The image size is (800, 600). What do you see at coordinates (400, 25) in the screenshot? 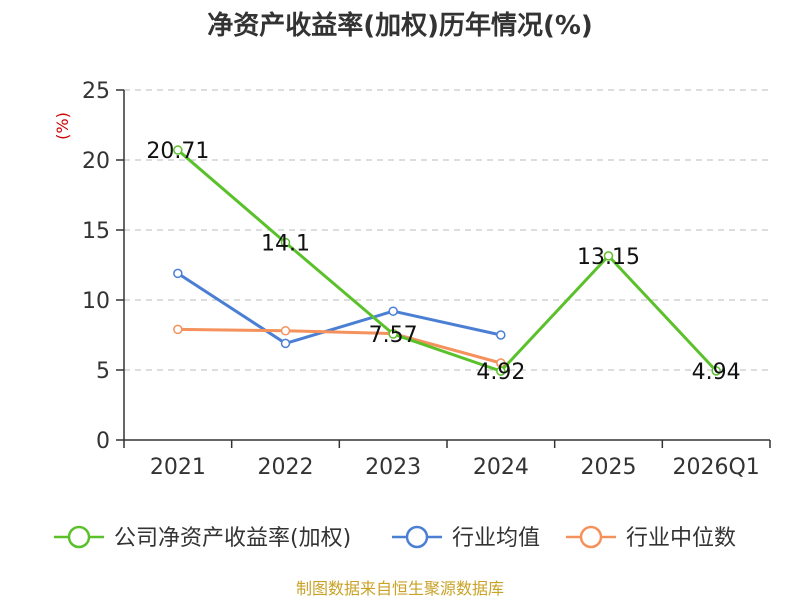
I see `chart-title: 净资产收益率(加权)历年情况(%)` at bounding box center [400, 25].